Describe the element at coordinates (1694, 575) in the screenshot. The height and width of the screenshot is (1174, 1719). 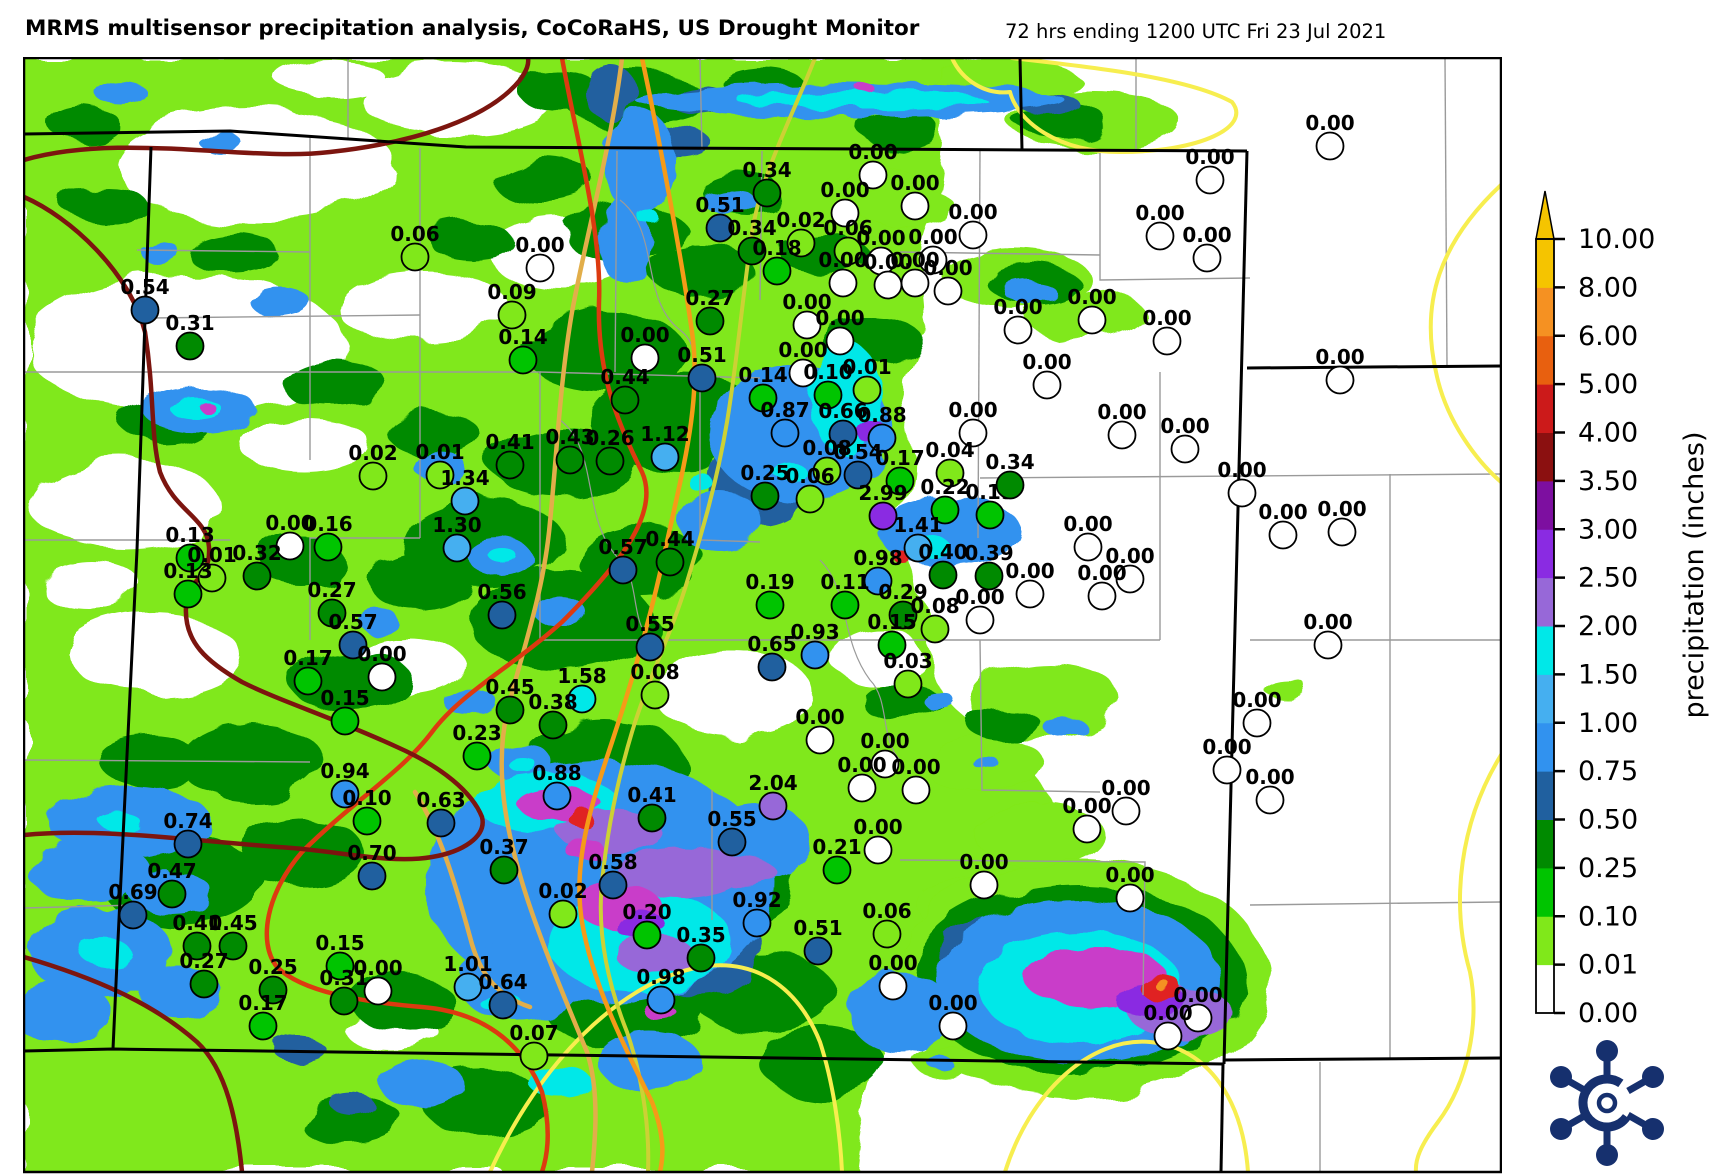
I see `colorbar-axis-label: precipitation (inches)` at that location.